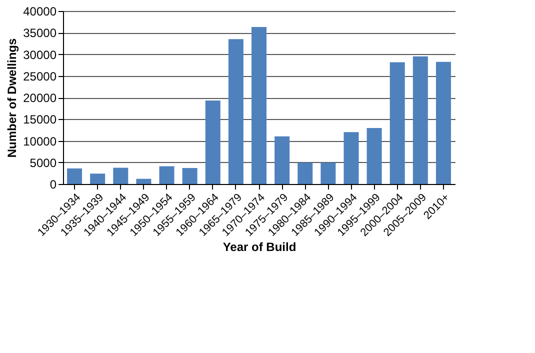  I want to click on y-tick-label: 5000, so click(43, 163).